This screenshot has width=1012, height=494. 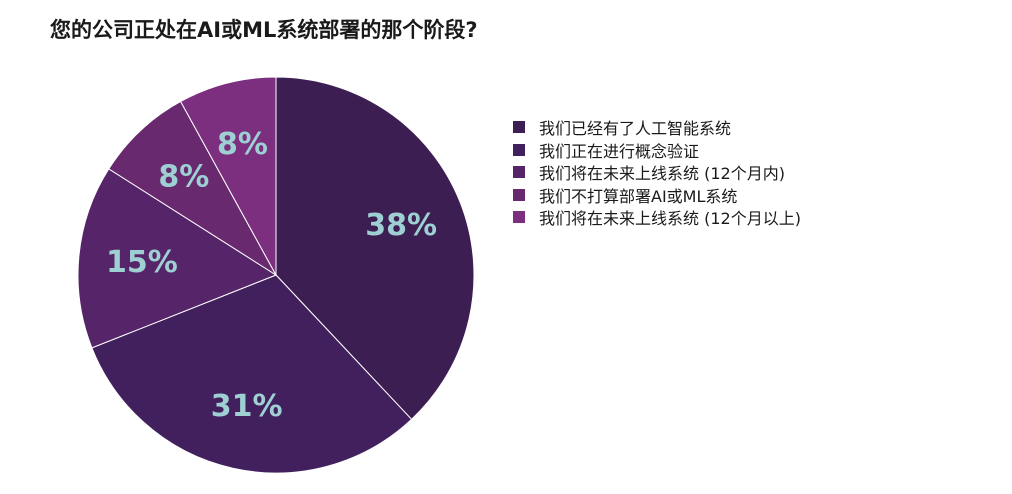 What do you see at coordinates (247, 406) in the screenshot?
I see `pie-slice-label-2: 31%` at bounding box center [247, 406].